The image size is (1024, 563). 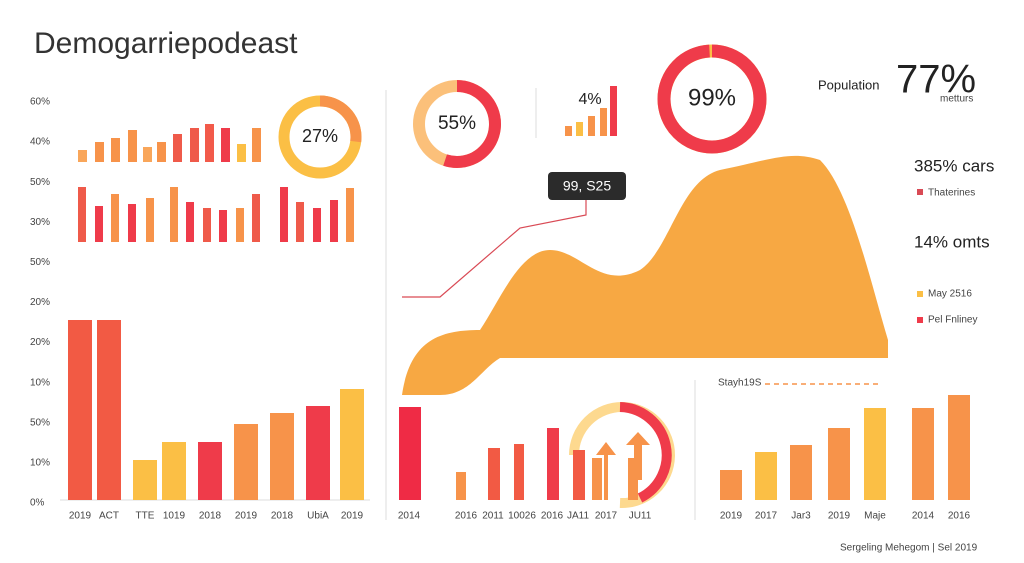 What do you see at coordinates (956, 99) in the screenshot?
I see `population-sub: metturs` at bounding box center [956, 99].